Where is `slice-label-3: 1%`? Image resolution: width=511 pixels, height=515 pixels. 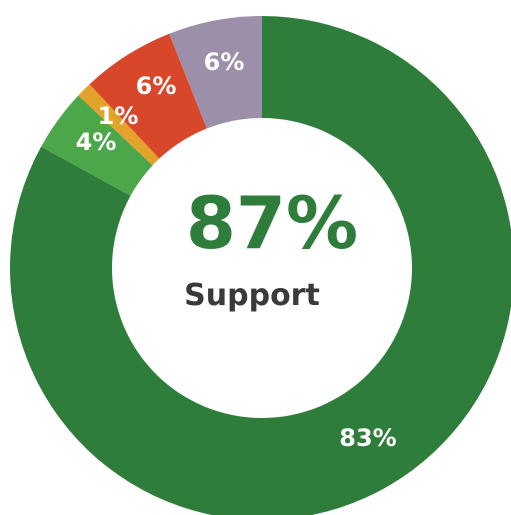 slice-label-3: 1% is located at coordinates (118, 116).